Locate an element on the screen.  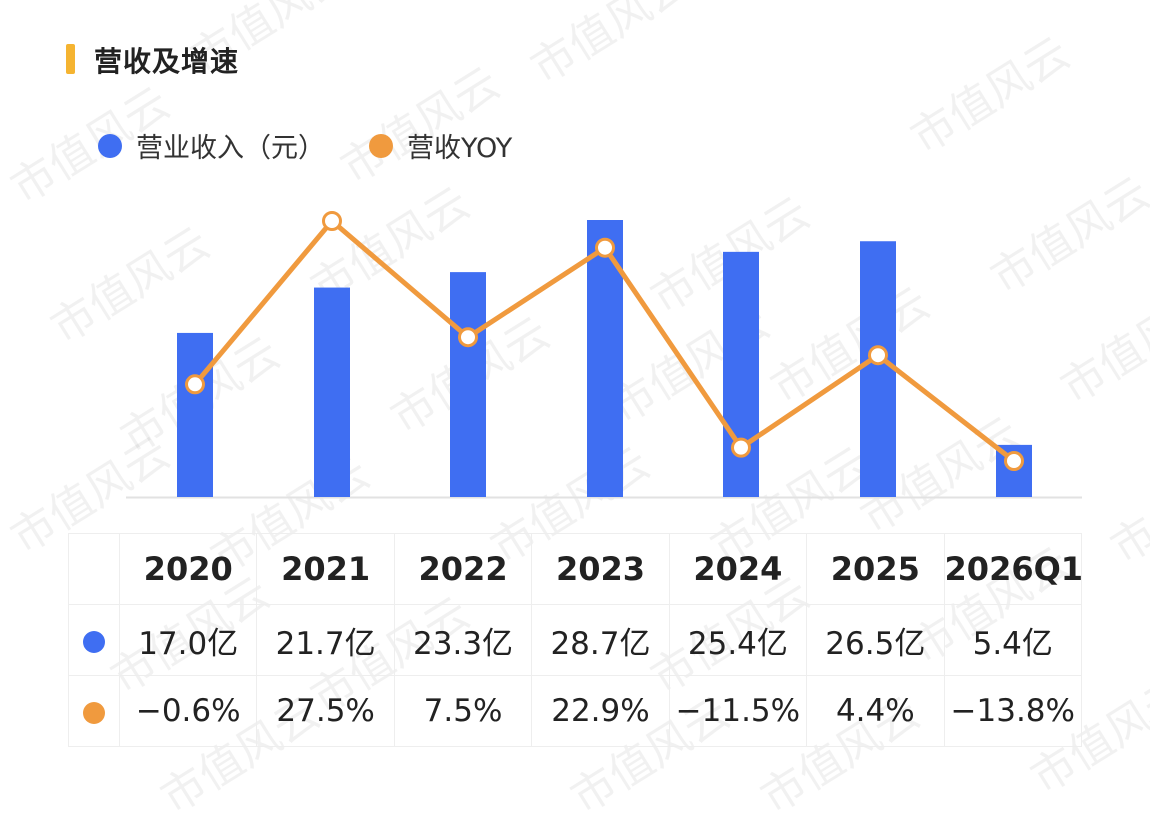
title-accent-bar is located at coordinates (70, 59).